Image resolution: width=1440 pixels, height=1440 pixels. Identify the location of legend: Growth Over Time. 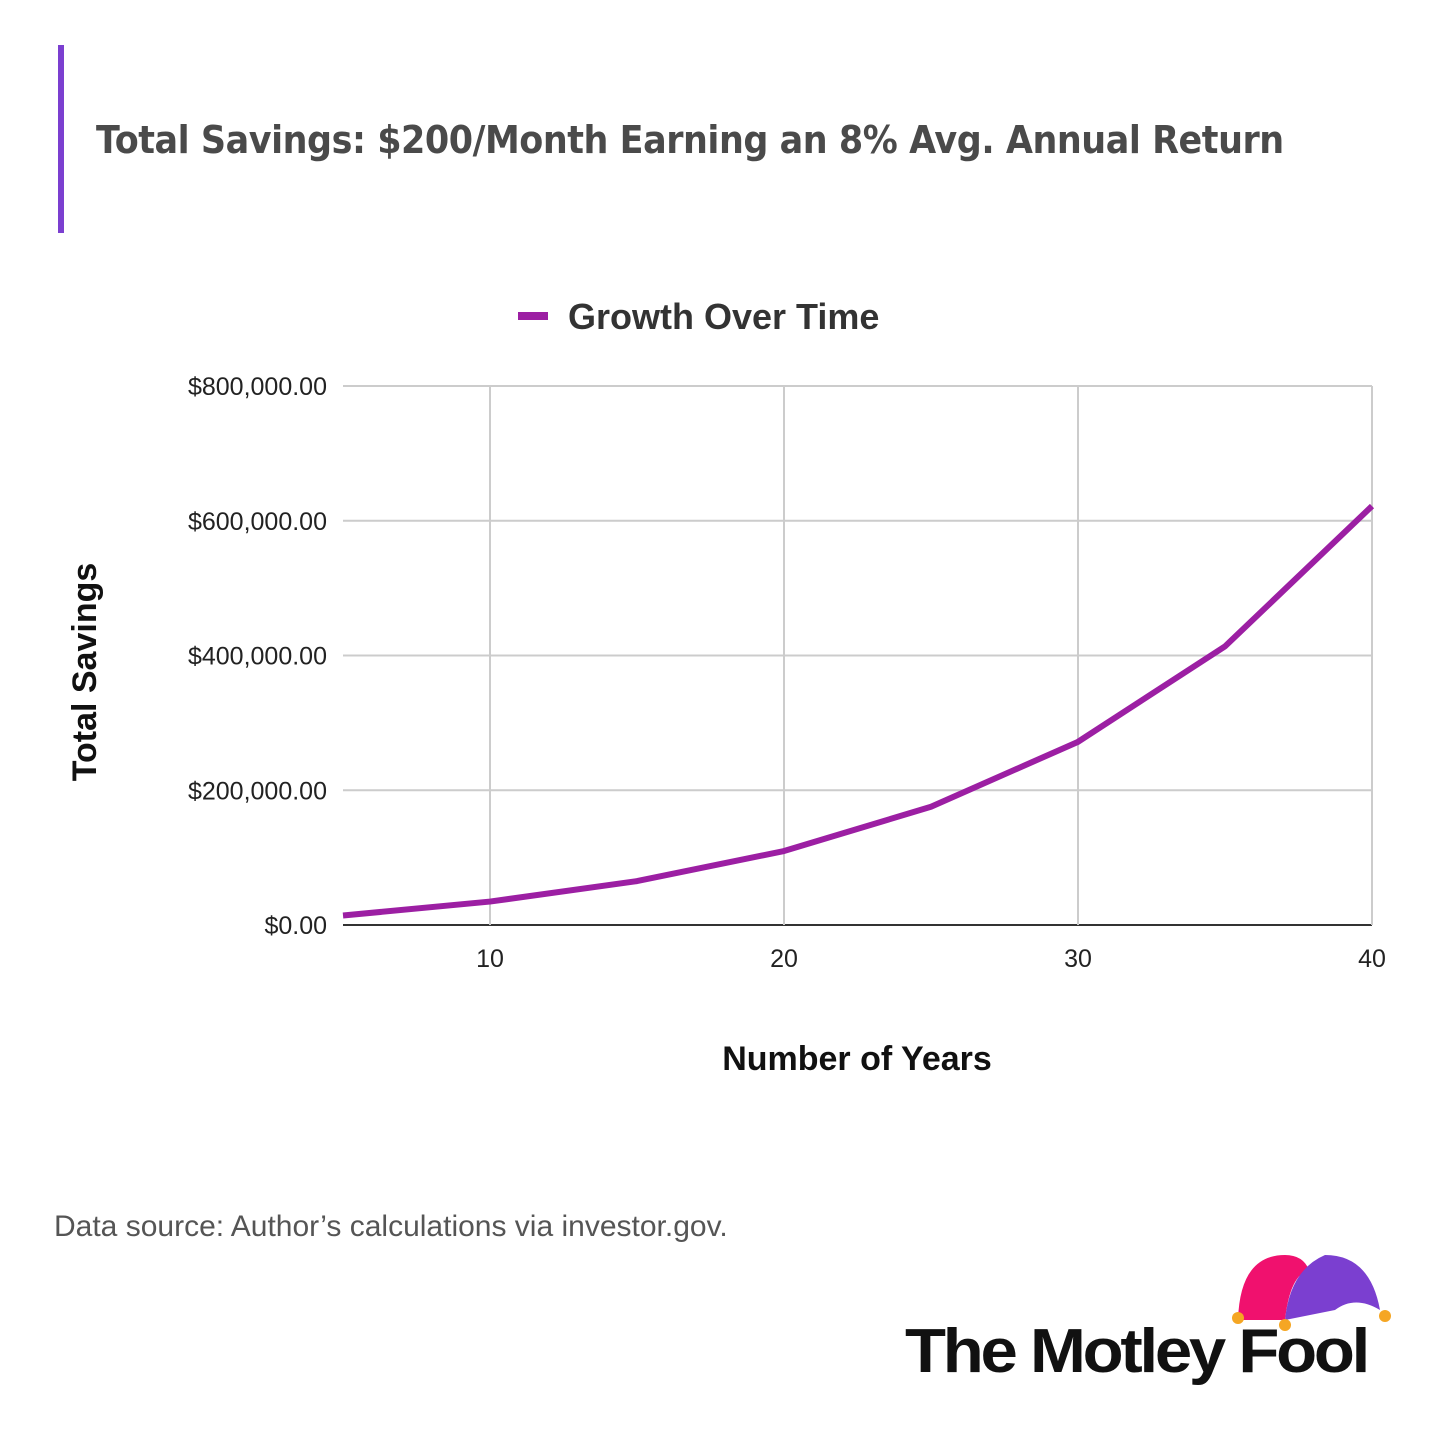
(698, 316).